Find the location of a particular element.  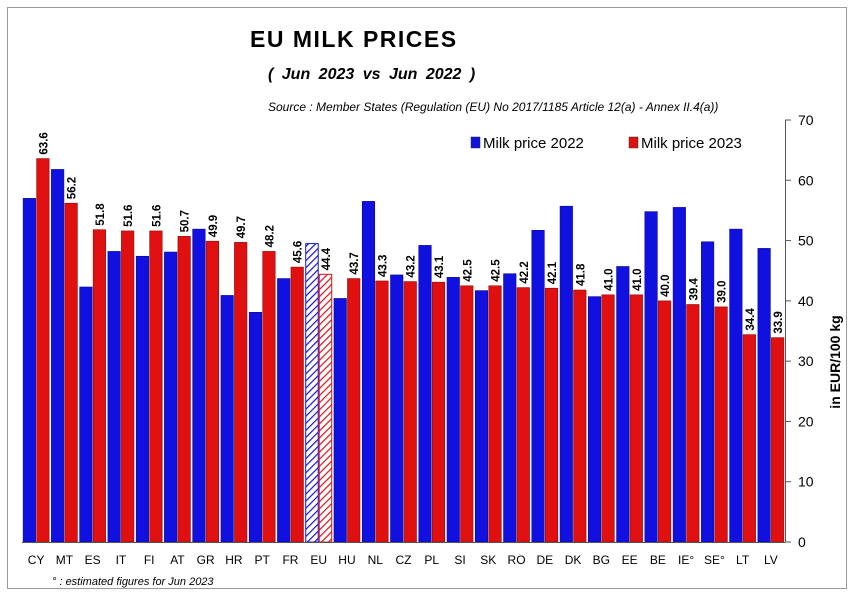

bar-2022-BE is located at coordinates (651, 377).